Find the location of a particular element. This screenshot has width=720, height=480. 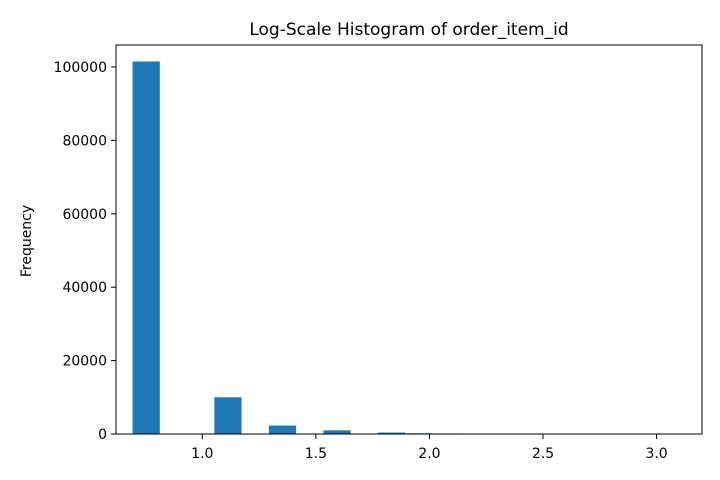

y-tick-label-2: 40000 is located at coordinates (84, 288).